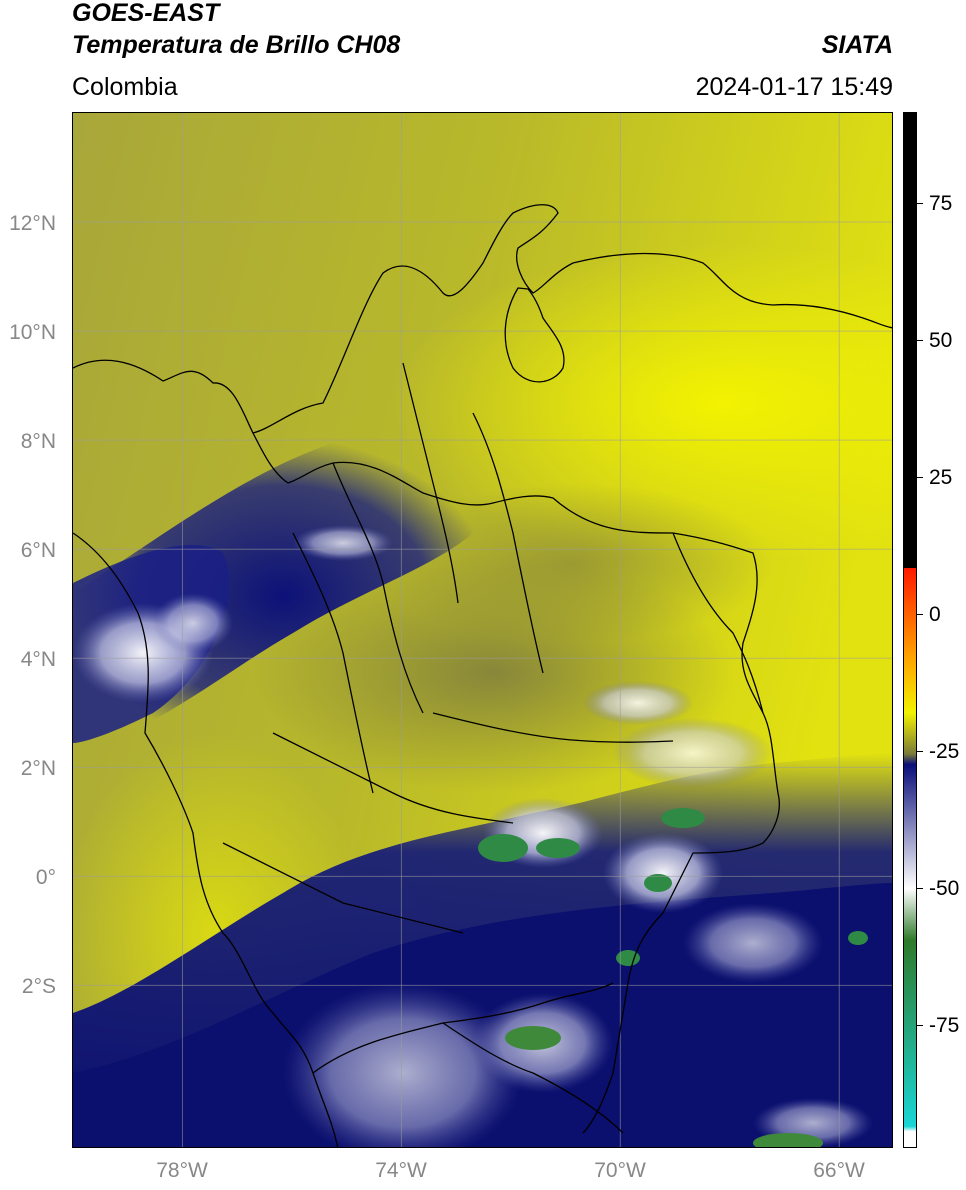 This screenshot has height=1190, width=966. What do you see at coordinates (236, 45) in the screenshot?
I see `chart-title-line-2: Temperatura de Brillo CH08` at bounding box center [236, 45].